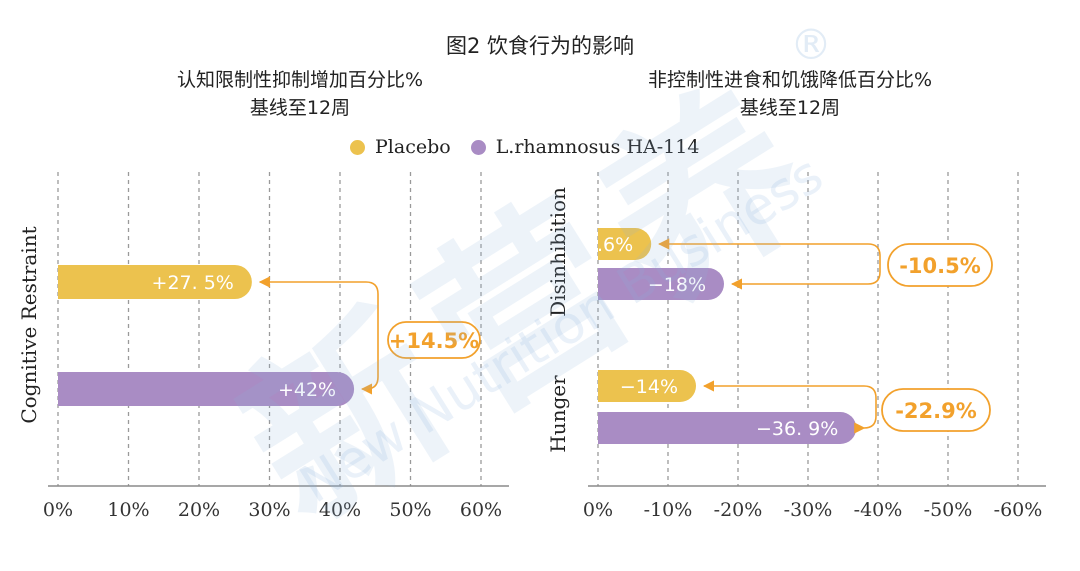 This screenshot has width=1080, height=571. I want to click on tick-label-1-4: -40%, so click(878, 510).